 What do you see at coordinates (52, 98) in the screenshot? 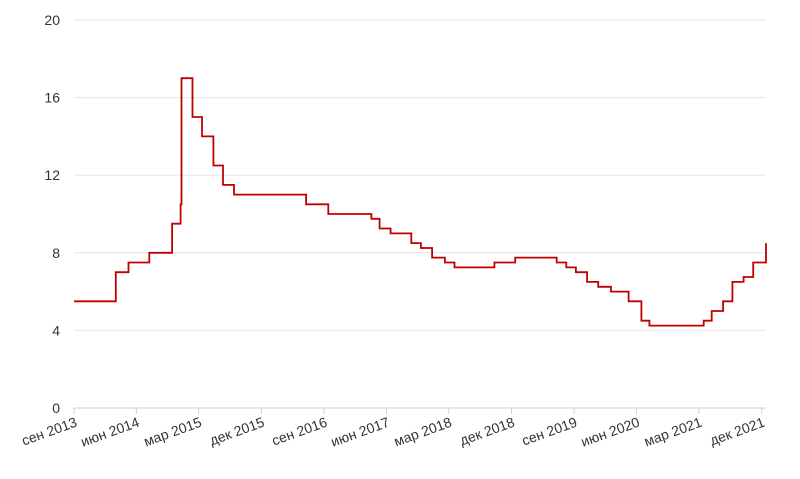
I see `y-tick-label: 16` at bounding box center [52, 98].